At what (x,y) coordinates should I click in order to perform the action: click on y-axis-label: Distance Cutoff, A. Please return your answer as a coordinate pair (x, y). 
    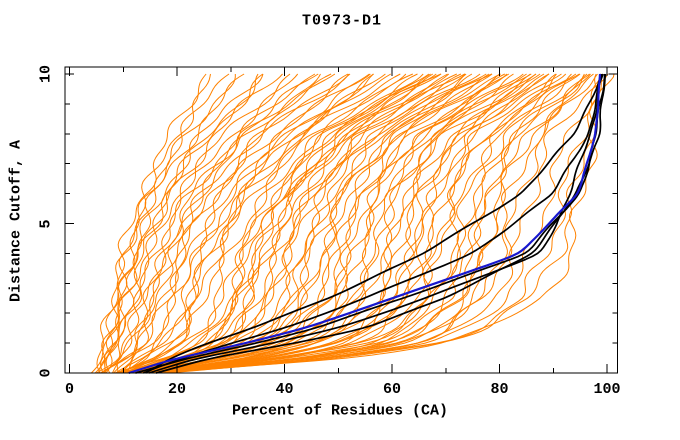
    Looking at the image, I should click on (16, 221).